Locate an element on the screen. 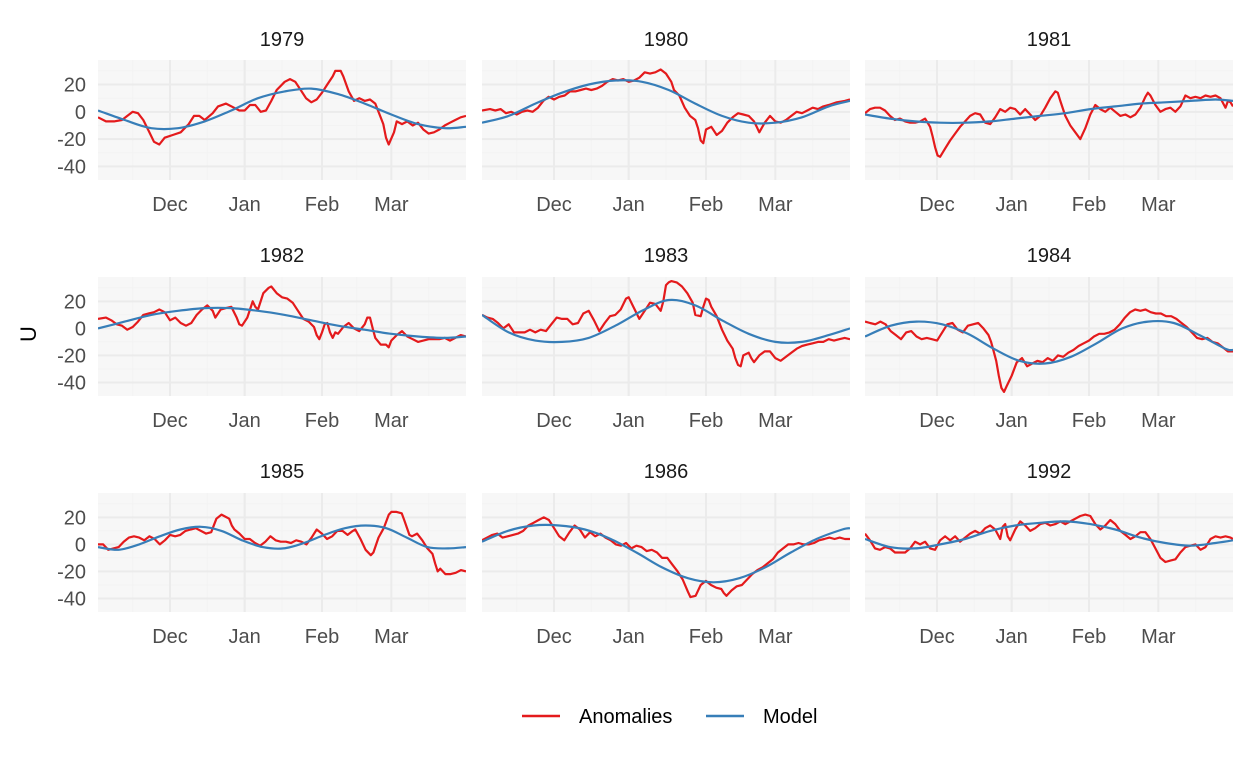  legend: Anomalies Model is located at coordinates (669, 717).